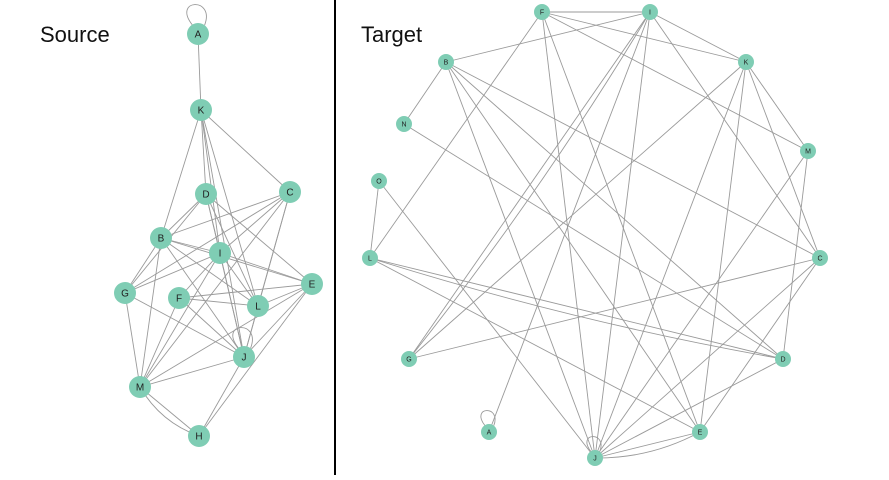 This screenshot has width=889, height=480. I want to click on target-edge-B-J, so click(520, 260).